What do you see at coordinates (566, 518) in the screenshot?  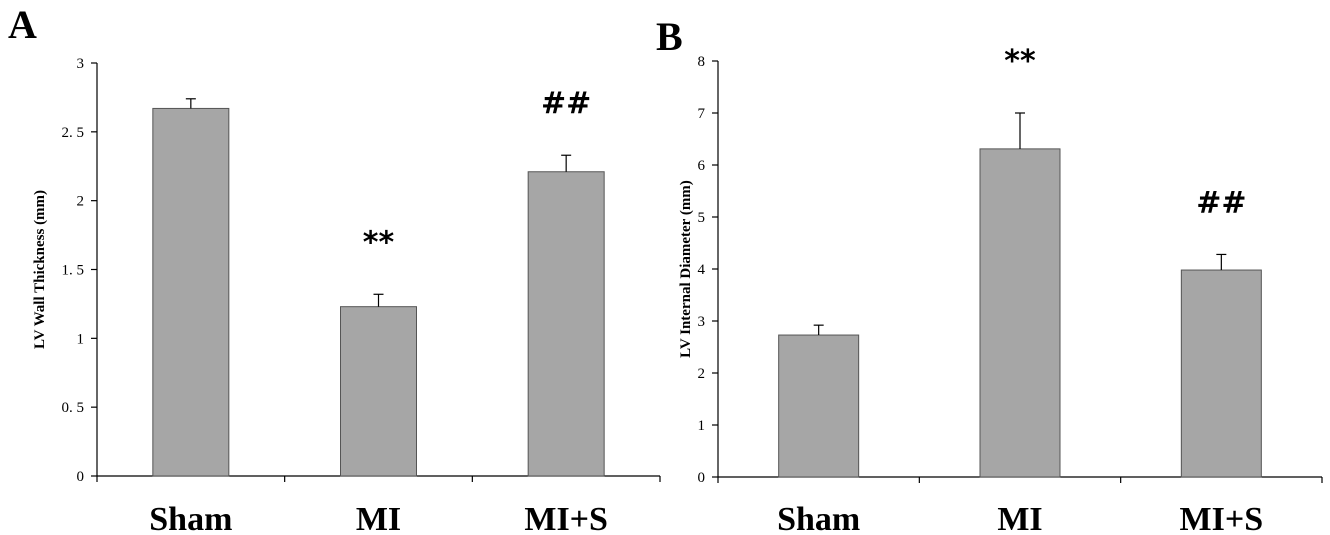 I see `chart-a-category-label-2: MI+S` at bounding box center [566, 518].